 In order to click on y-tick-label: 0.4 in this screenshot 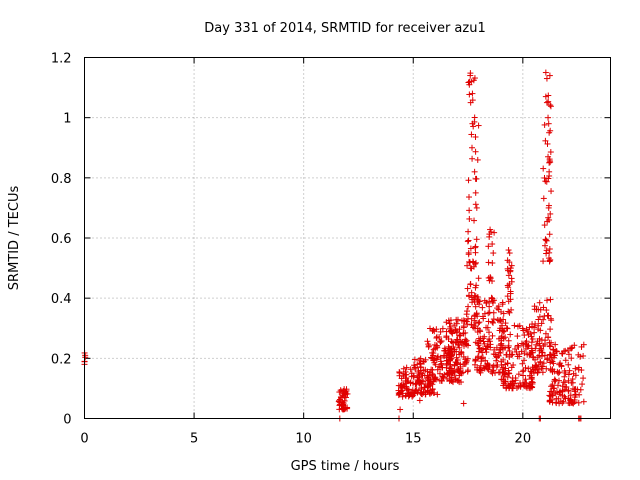, I will do `click(61, 299)`.